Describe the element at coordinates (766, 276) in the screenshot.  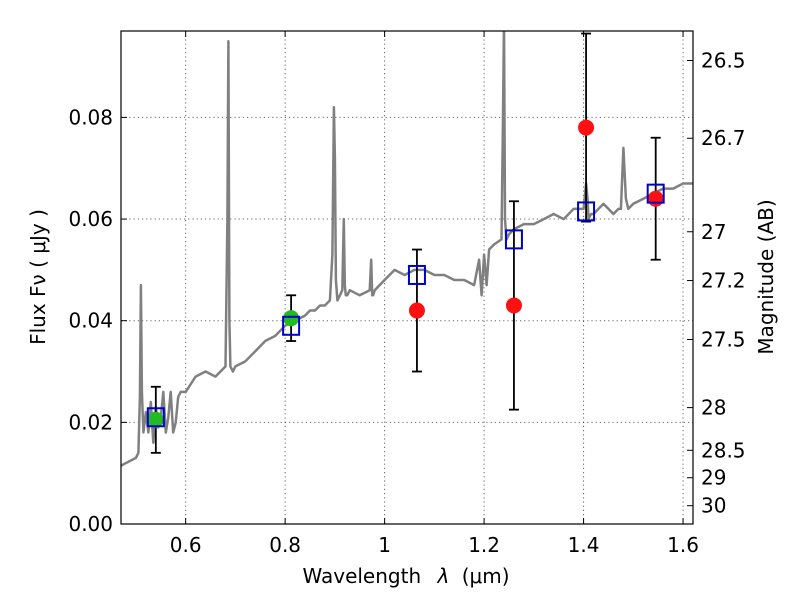
I see `right-axis-title: Magnitude (AB)` at that location.